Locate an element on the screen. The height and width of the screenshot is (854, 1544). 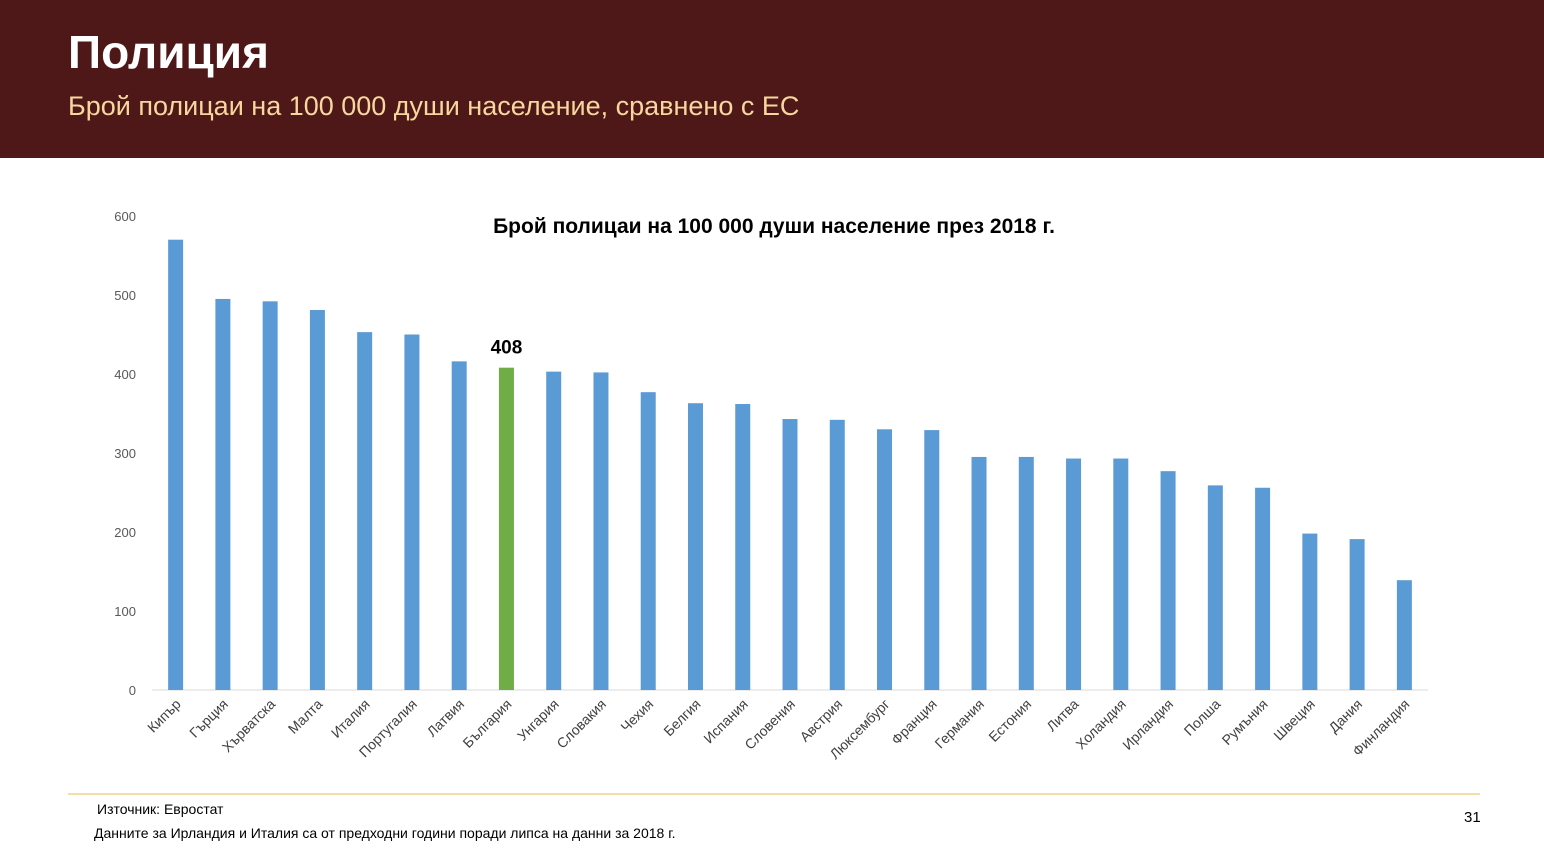
x-tick-label: България is located at coordinates (486, 723).